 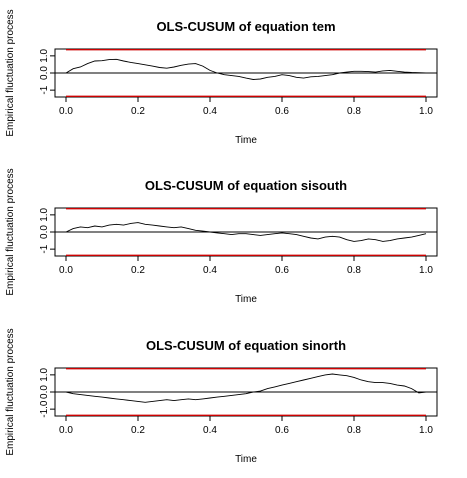 I want to click on y-tick-label: -1.0, so click(x=44, y=409).